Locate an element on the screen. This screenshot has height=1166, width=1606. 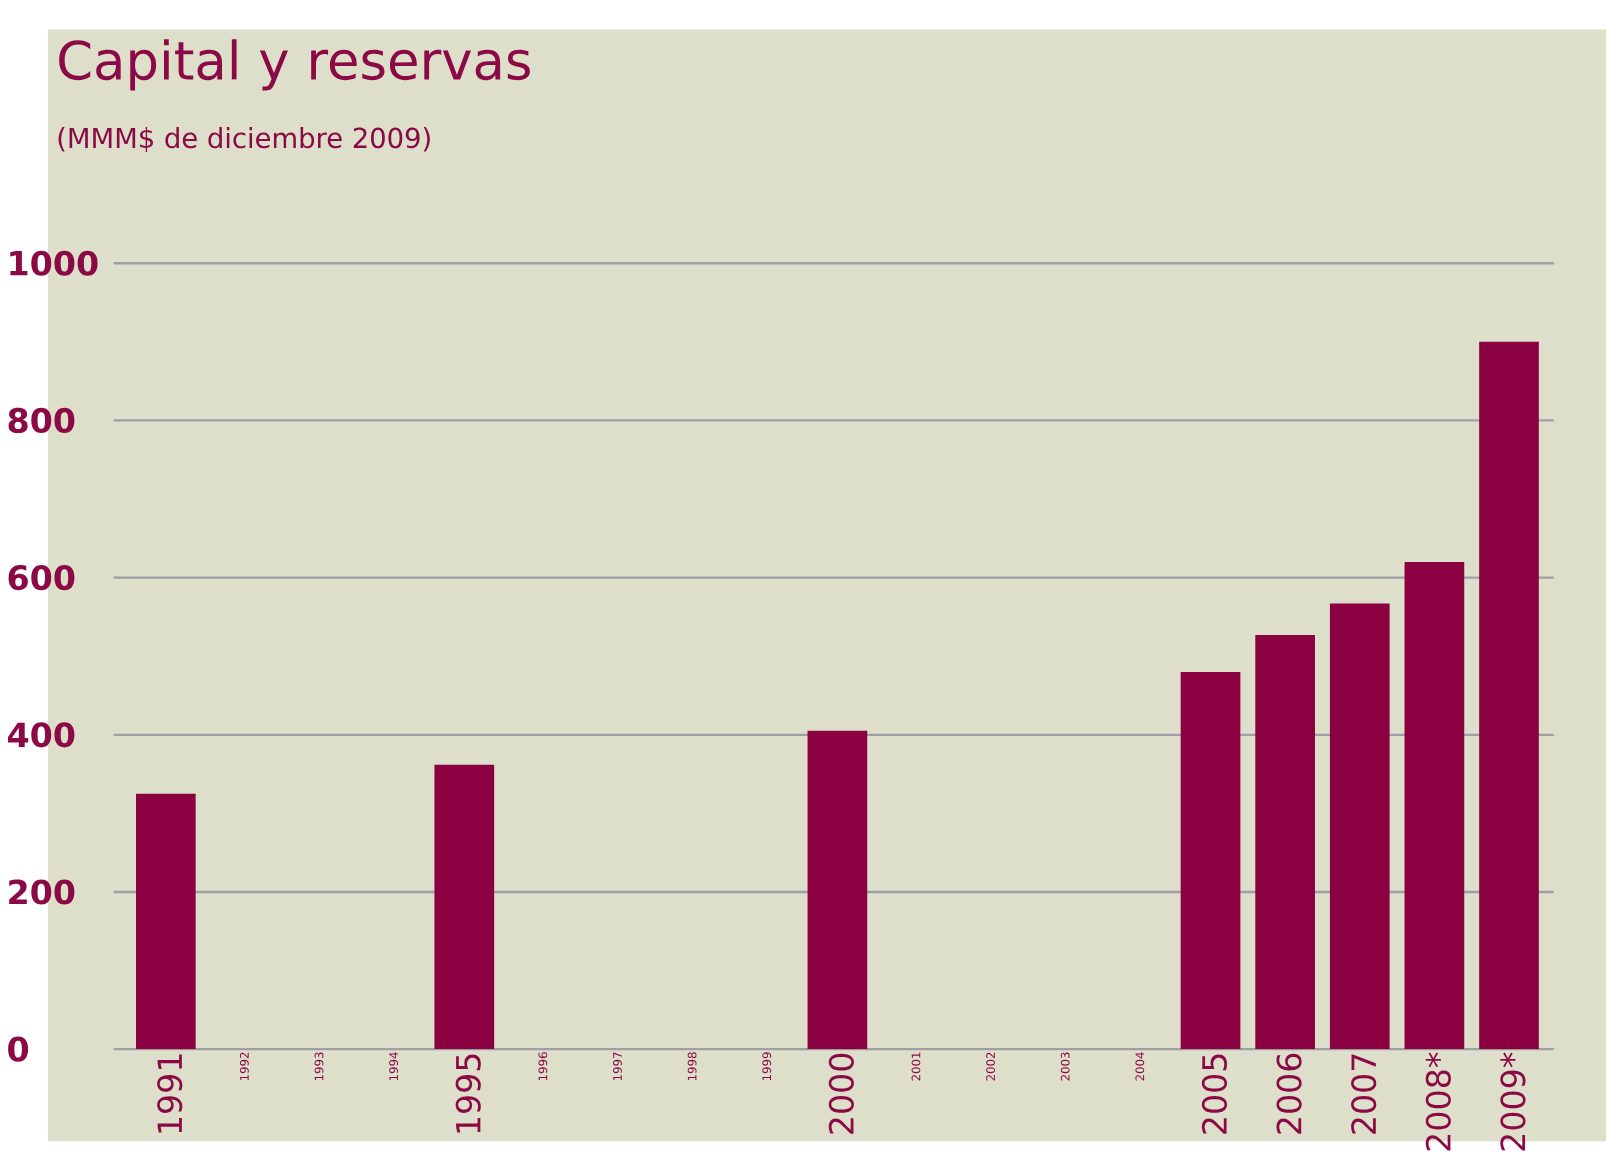
x-tick-label: 2000 is located at coordinates (841, 1094).